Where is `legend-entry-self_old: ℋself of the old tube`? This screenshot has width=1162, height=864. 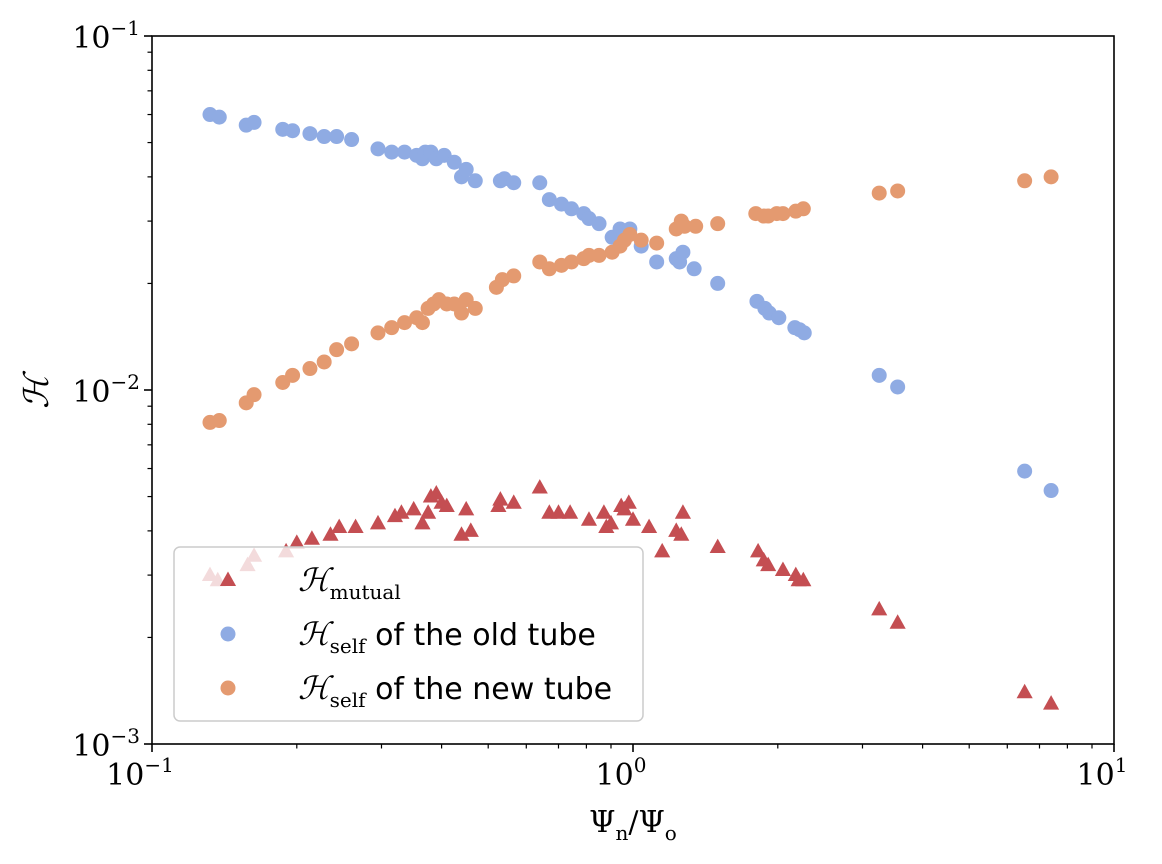
legend-entry-self_old: ℋself of the old tube is located at coordinates (408, 636).